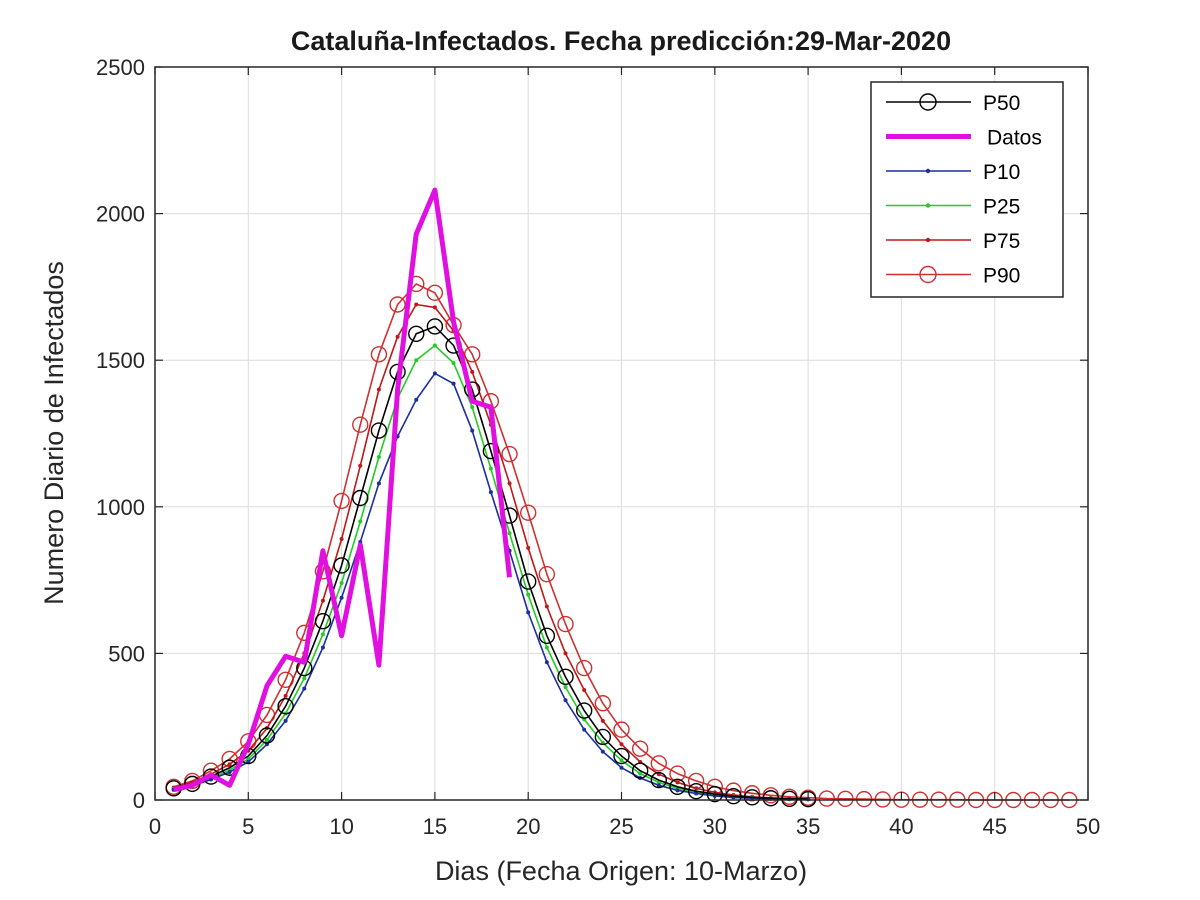 The image size is (1200, 900). Describe the element at coordinates (528, 826) in the screenshot. I see `x-tick-label: 20` at that location.